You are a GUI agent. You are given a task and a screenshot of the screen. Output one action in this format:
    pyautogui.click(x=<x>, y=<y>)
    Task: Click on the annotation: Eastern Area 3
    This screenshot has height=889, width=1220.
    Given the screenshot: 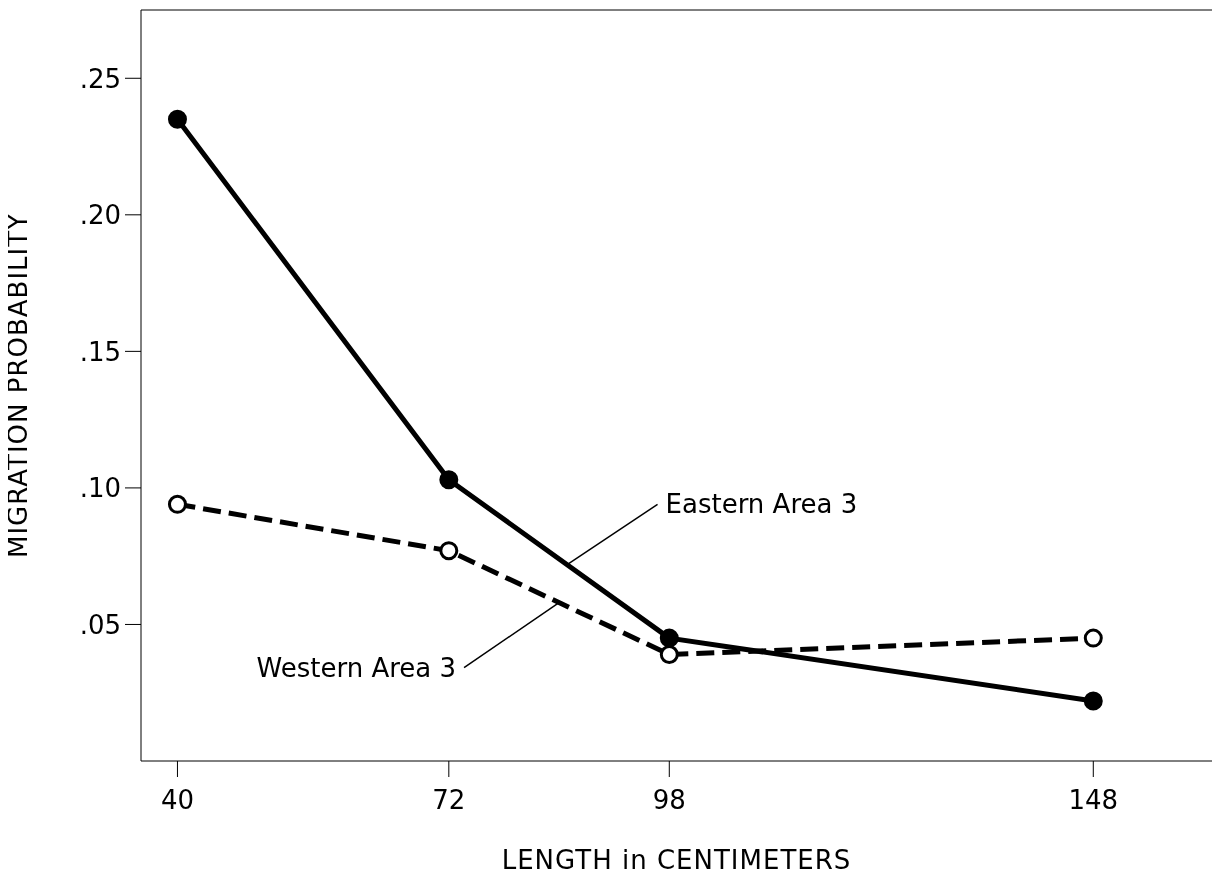 What is the action you would take?
    pyautogui.click(x=761, y=504)
    